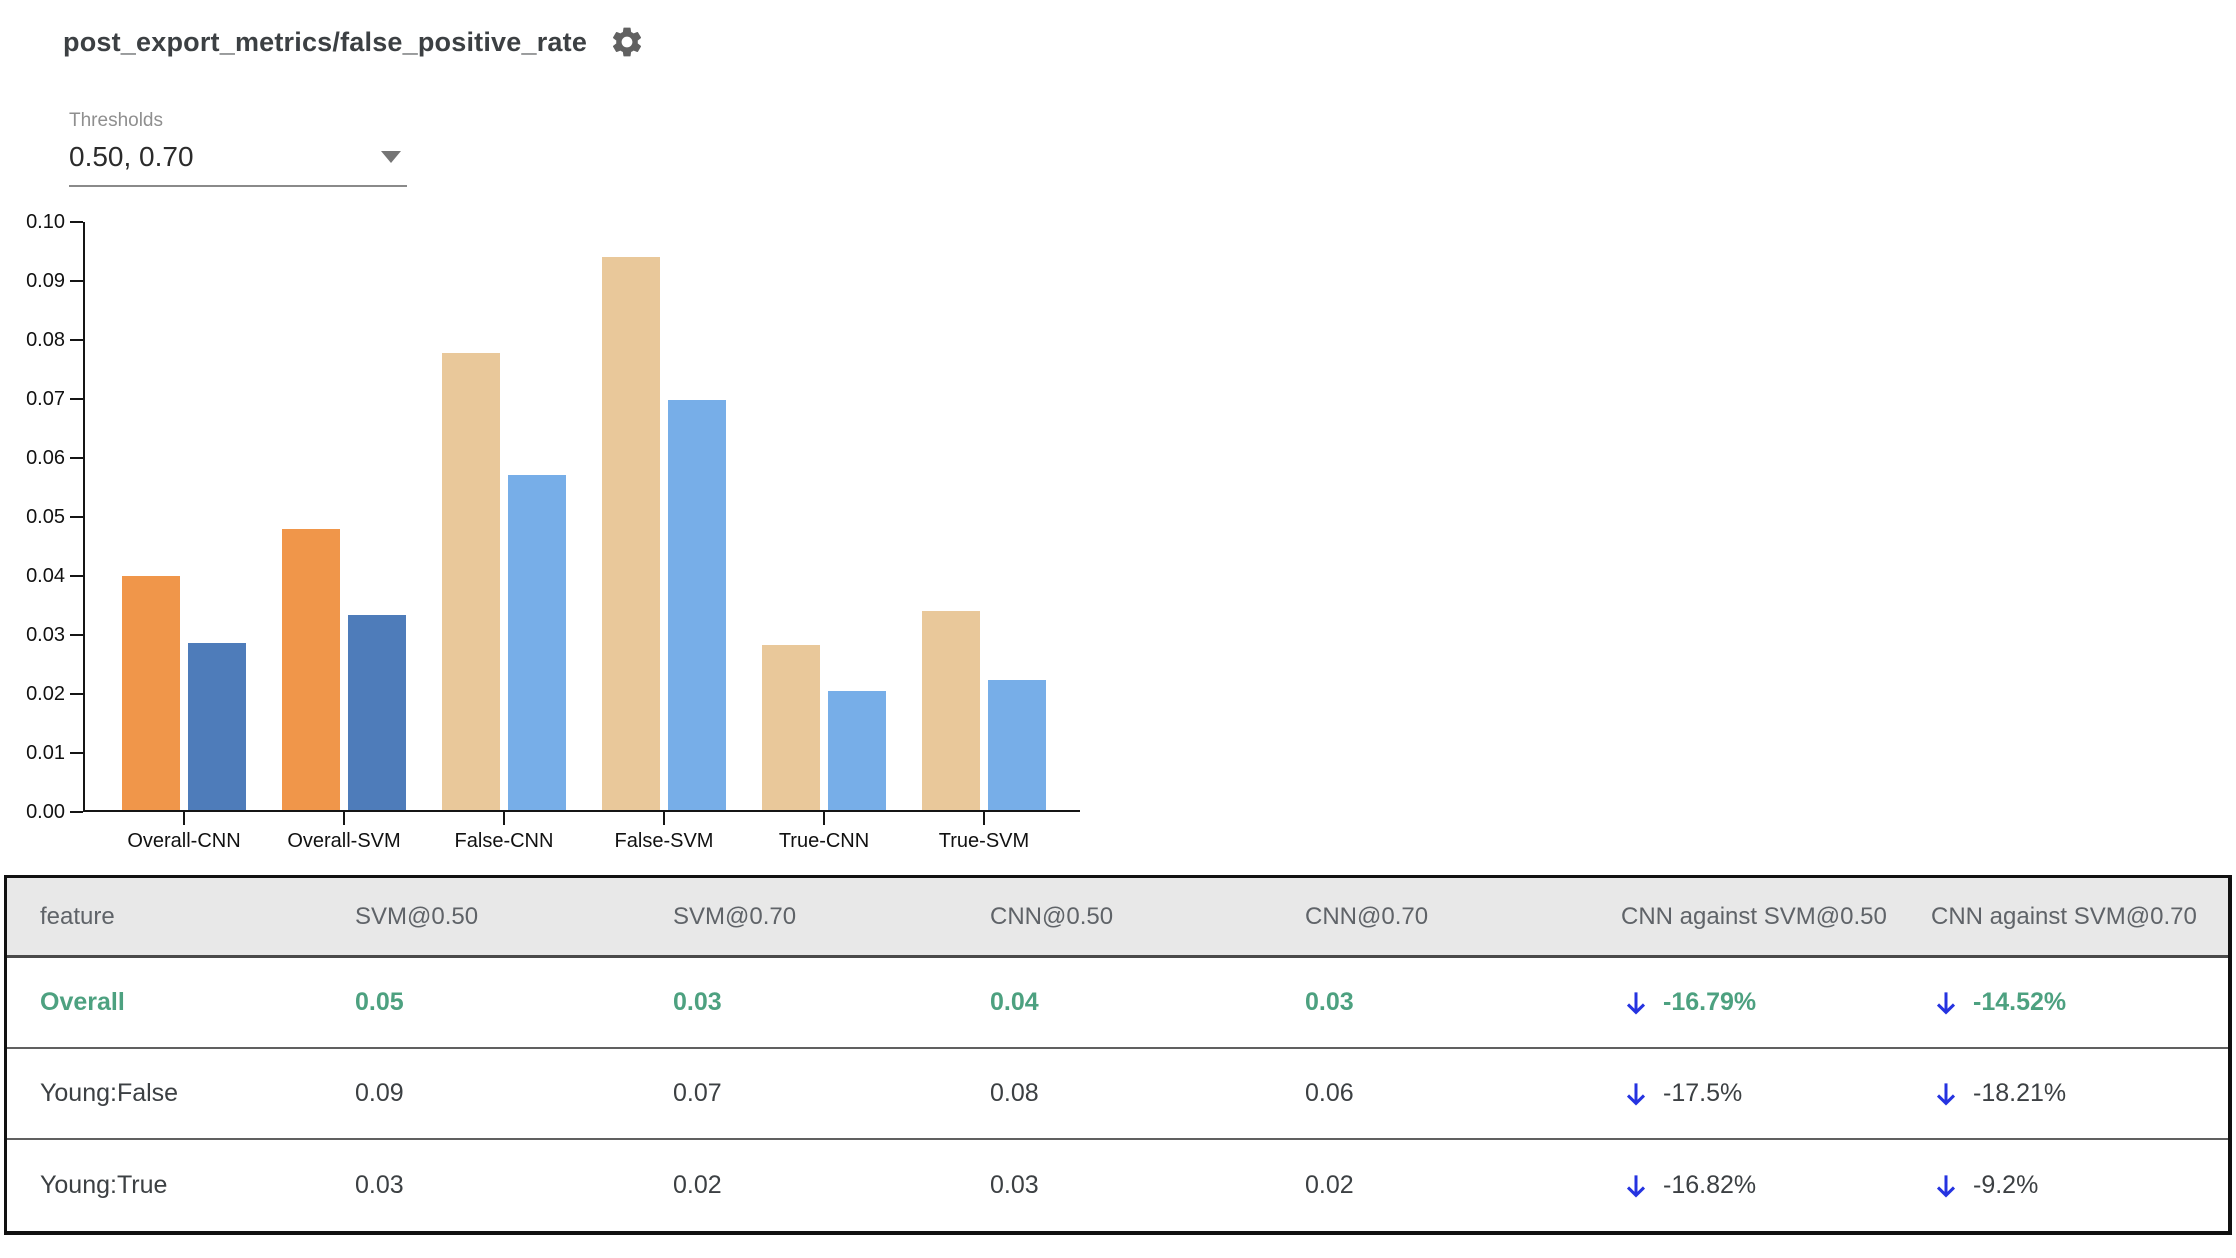 The image size is (2236, 1258). I want to click on metric-value-cell: 0.07, so click(697, 1093).